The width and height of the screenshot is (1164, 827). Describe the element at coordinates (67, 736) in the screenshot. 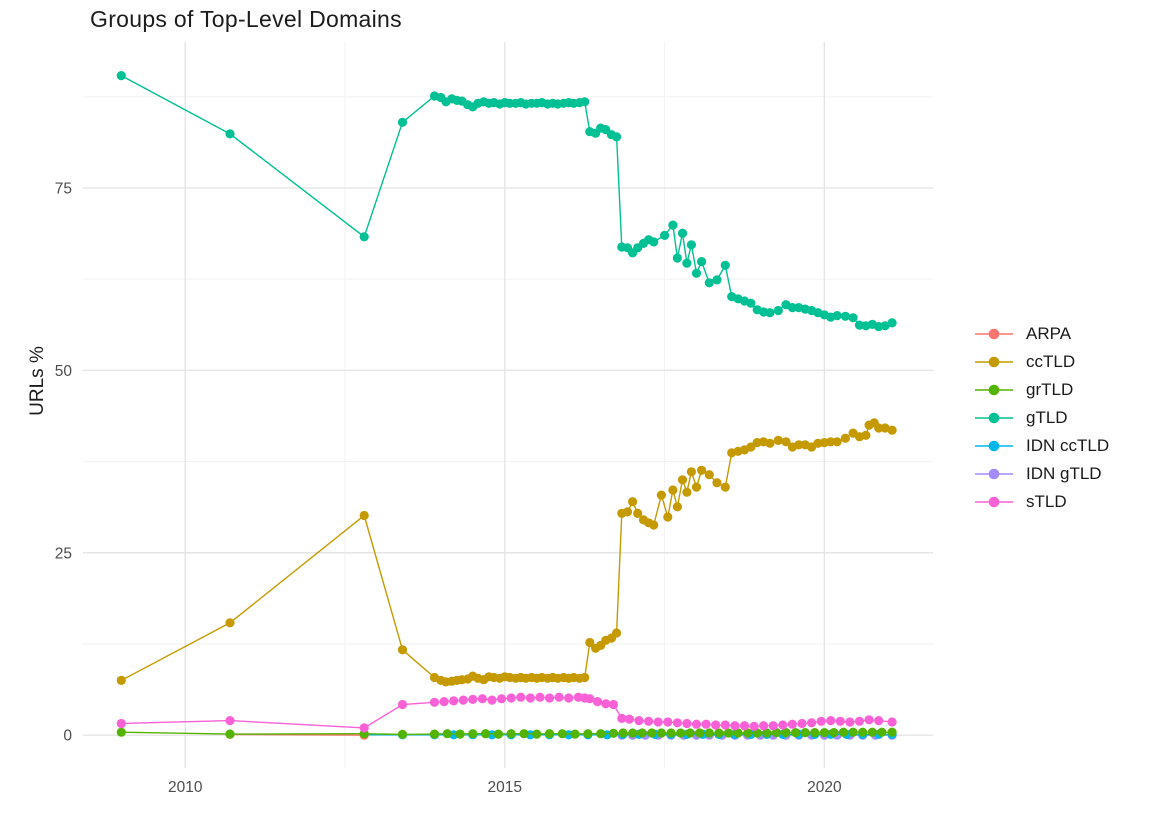

I see `y-tick-label-0: 0` at that location.